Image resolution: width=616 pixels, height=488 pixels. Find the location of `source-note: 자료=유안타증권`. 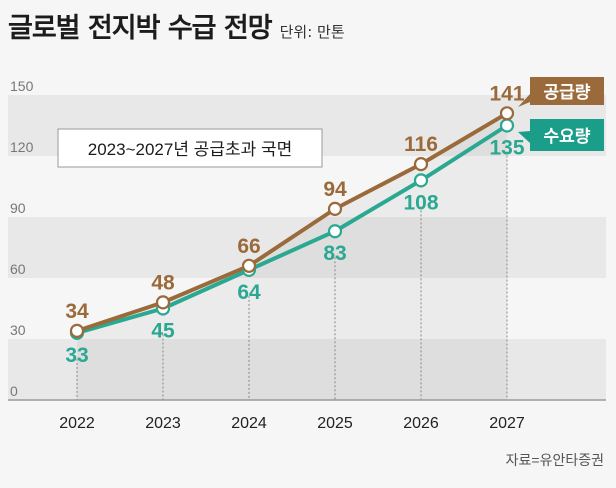

source-note: 자료=유안타증권 is located at coordinates (554, 460).